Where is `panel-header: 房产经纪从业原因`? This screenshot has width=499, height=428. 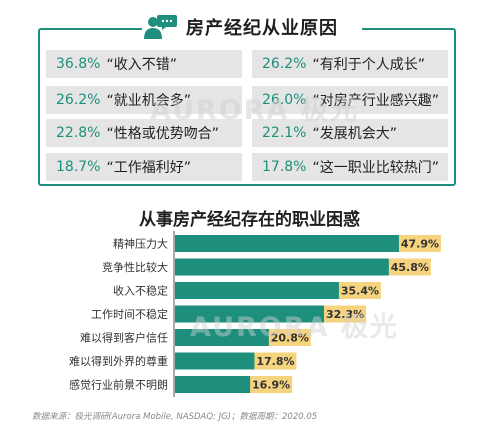 panel-header: 房产经纪从业原因 is located at coordinates (252, 27).